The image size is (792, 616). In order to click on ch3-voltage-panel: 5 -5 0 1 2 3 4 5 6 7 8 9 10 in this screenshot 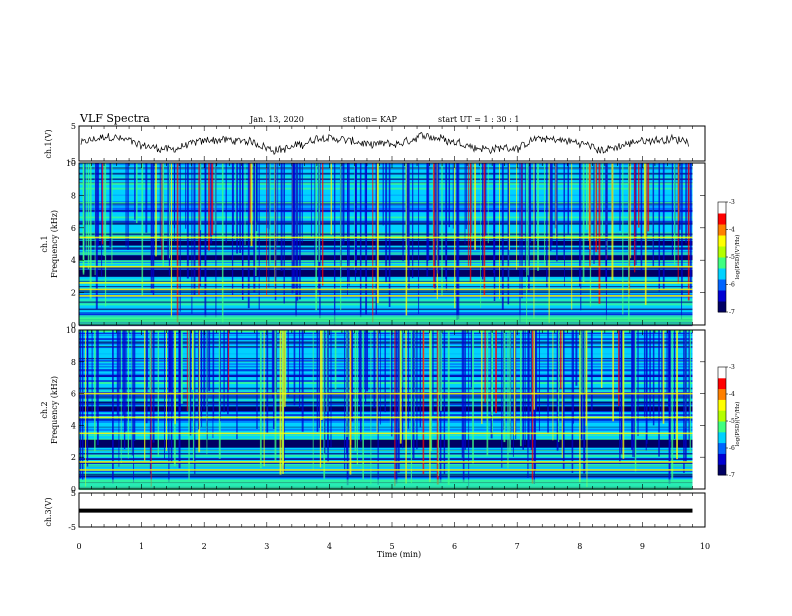, I will do `click(389, 520)`.